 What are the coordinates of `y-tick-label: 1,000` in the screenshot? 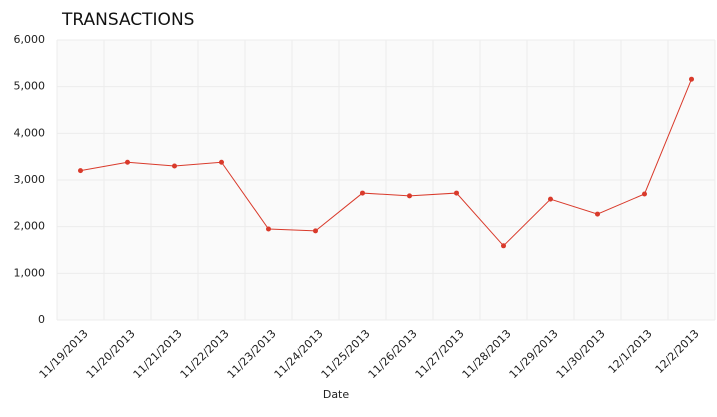 It's located at (30, 272).